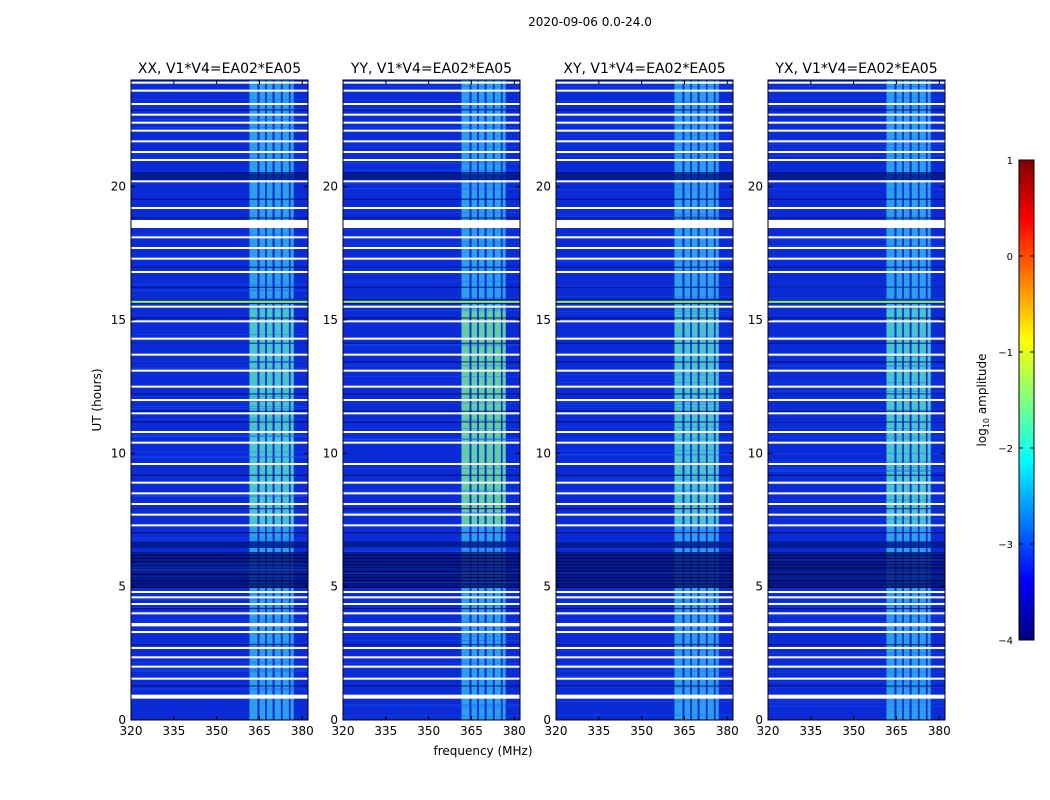  Describe the element at coordinates (334, 720) in the screenshot. I see `y-tick-label: 0` at that location.